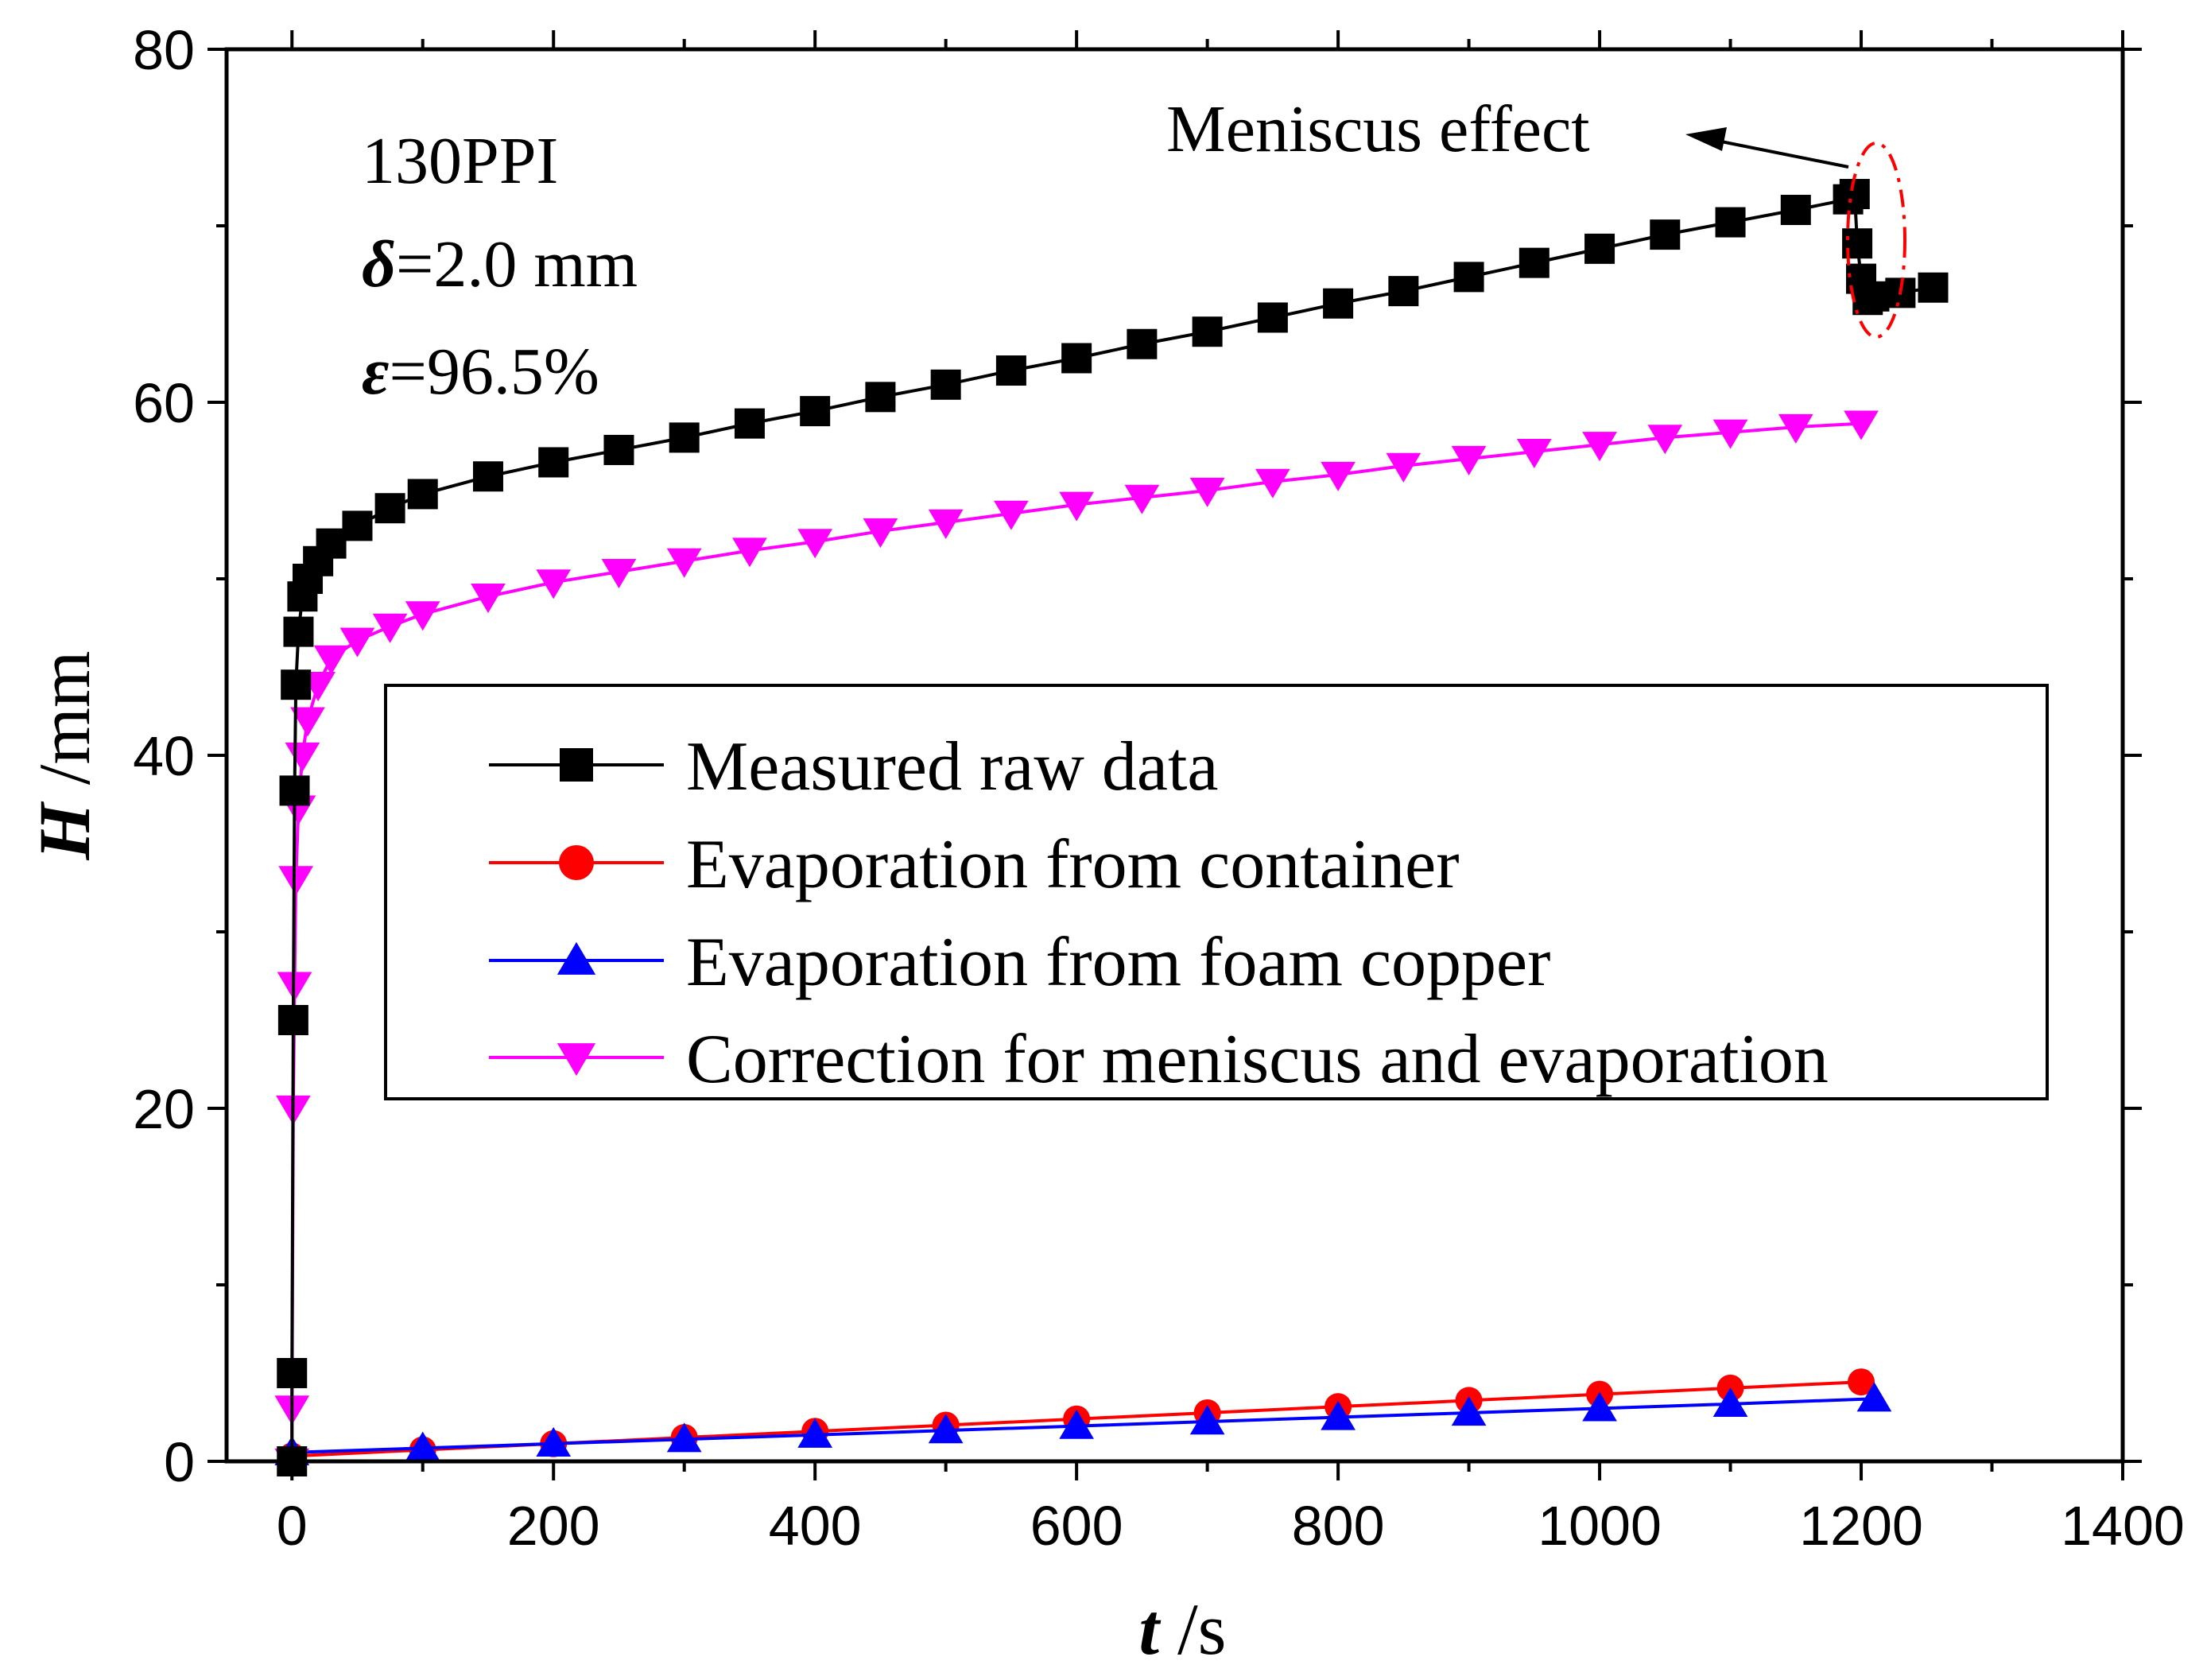  I want to click on x-axis-variable: t, so click(1150, 1629).